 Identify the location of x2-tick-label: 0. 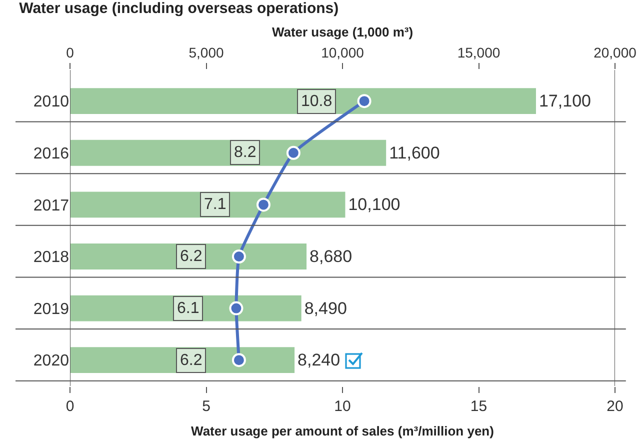
(70, 406).